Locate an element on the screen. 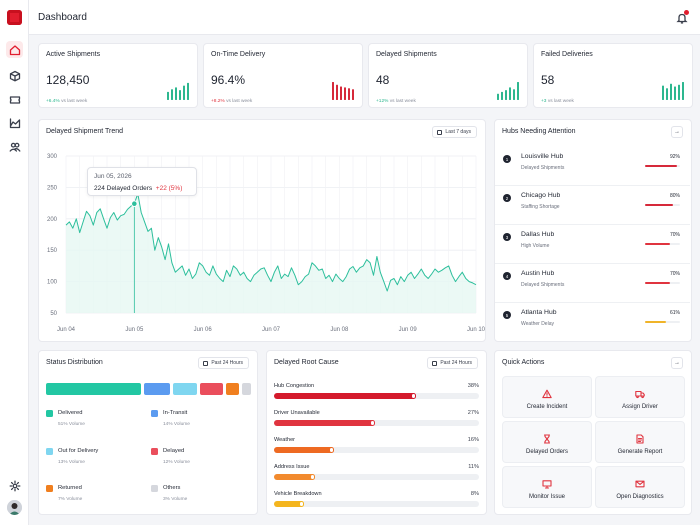 This screenshot has width=700, height=525. status-range-button: Past 24 Hours is located at coordinates (223, 363).